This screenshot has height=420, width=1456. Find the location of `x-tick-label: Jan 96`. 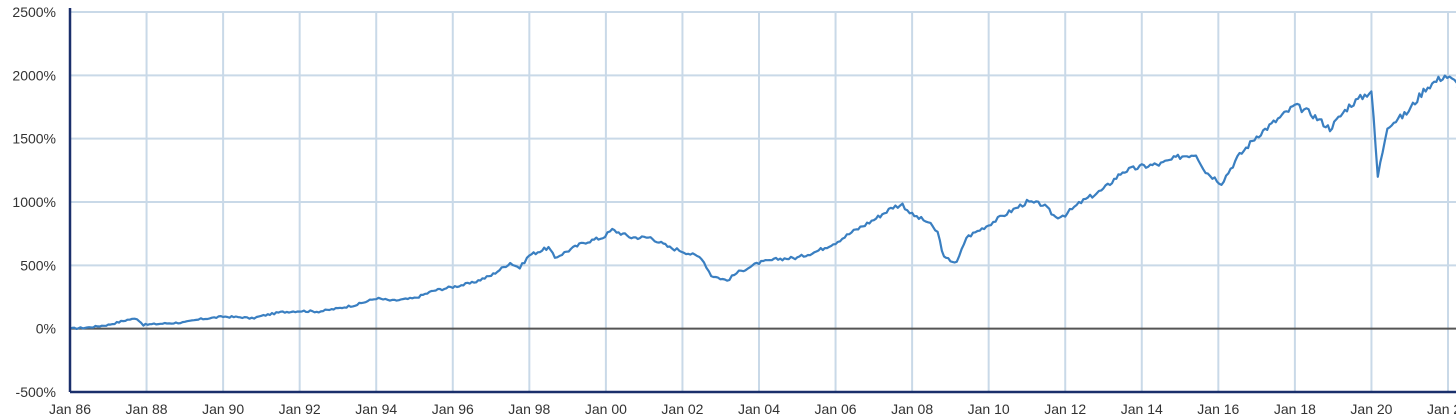

x-tick-label: Jan 96 is located at coordinates (453, 409).